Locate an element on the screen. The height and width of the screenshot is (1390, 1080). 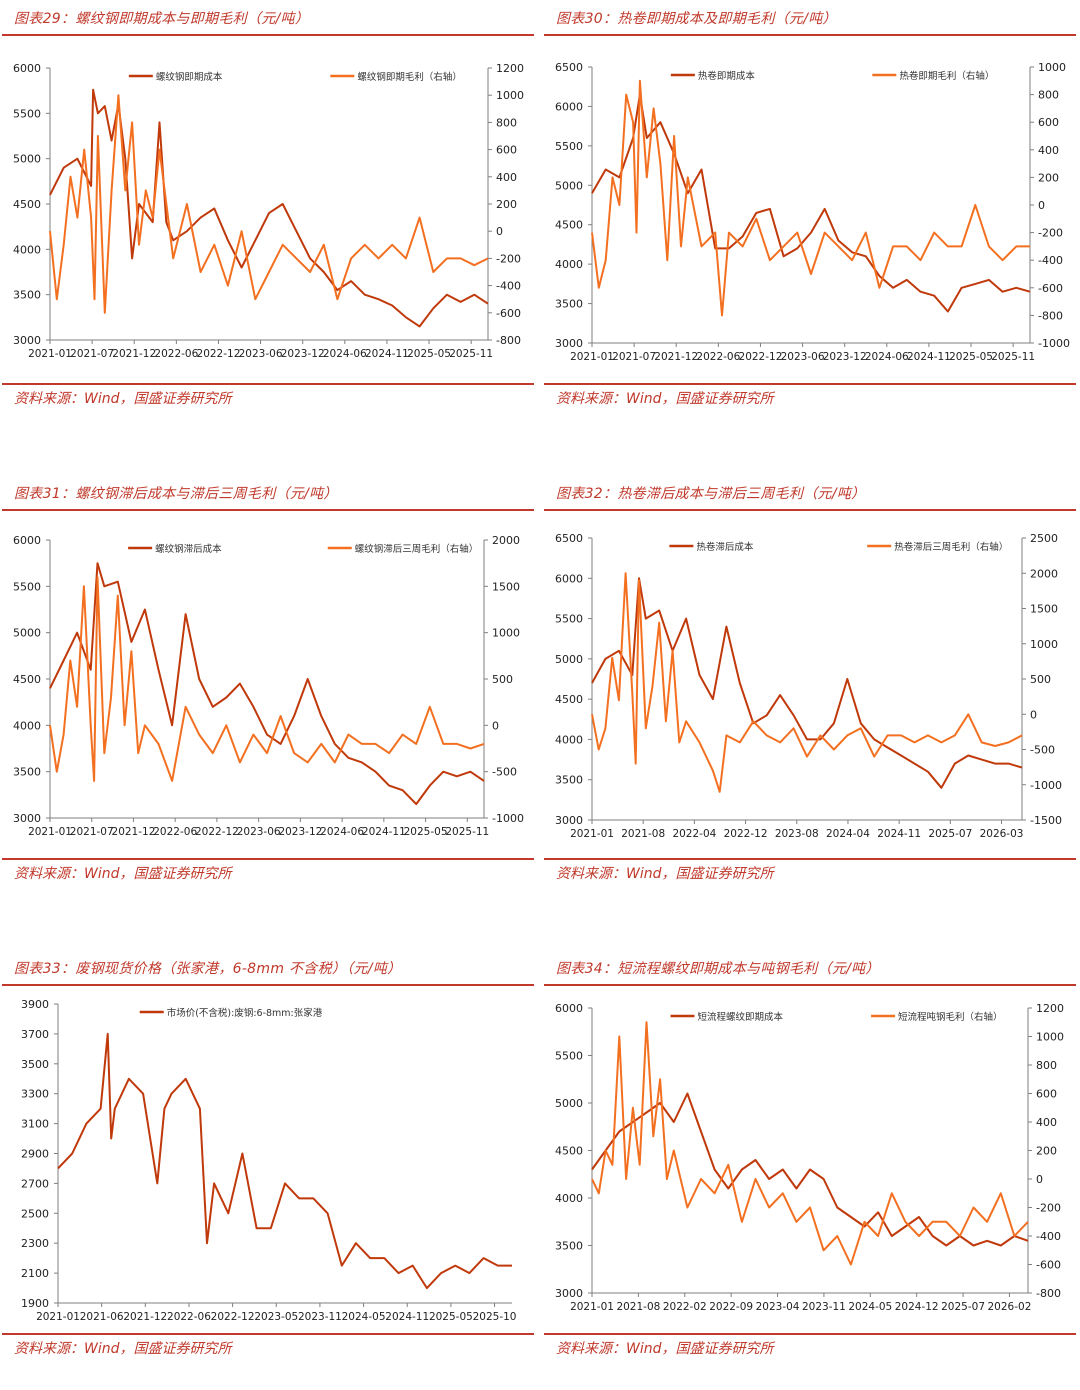
right-tick-label: 1500 is located at coordinates (506, 586).